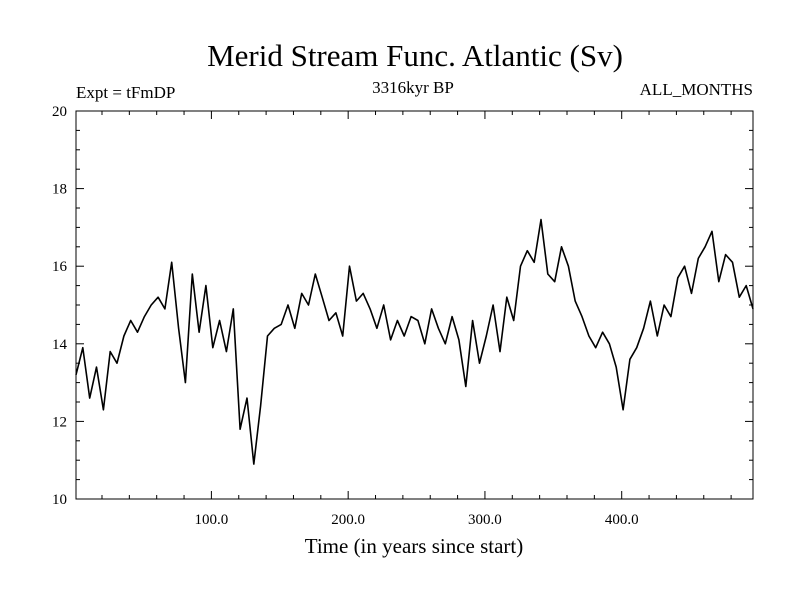  Describe the element at coordinates (125, 92) in the screenshot. I see `experiment-label: Expt = tFmDP` at that location.